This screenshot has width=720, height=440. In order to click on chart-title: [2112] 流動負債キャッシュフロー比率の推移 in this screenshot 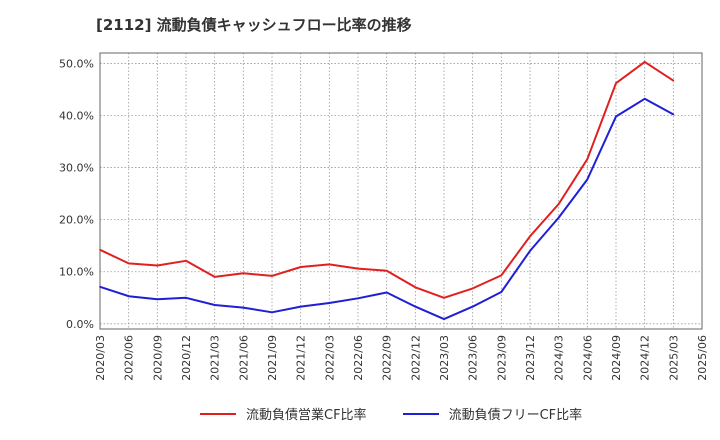, I will do `click(254, 25)`.